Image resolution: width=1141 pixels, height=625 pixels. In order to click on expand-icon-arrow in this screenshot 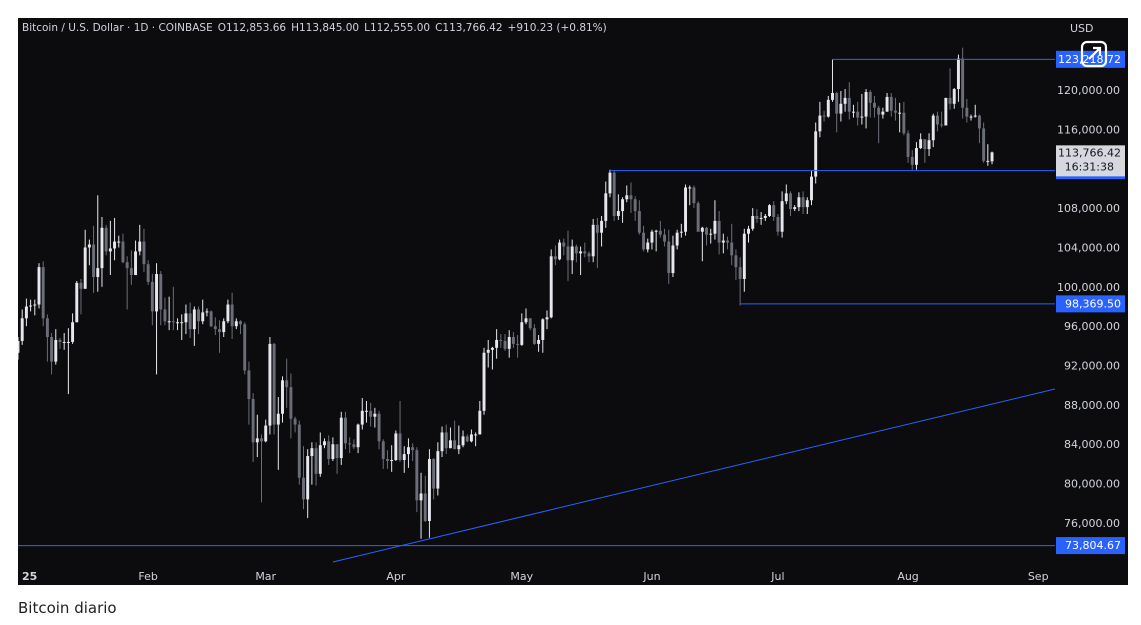, I will do `click(1095, 53)`.